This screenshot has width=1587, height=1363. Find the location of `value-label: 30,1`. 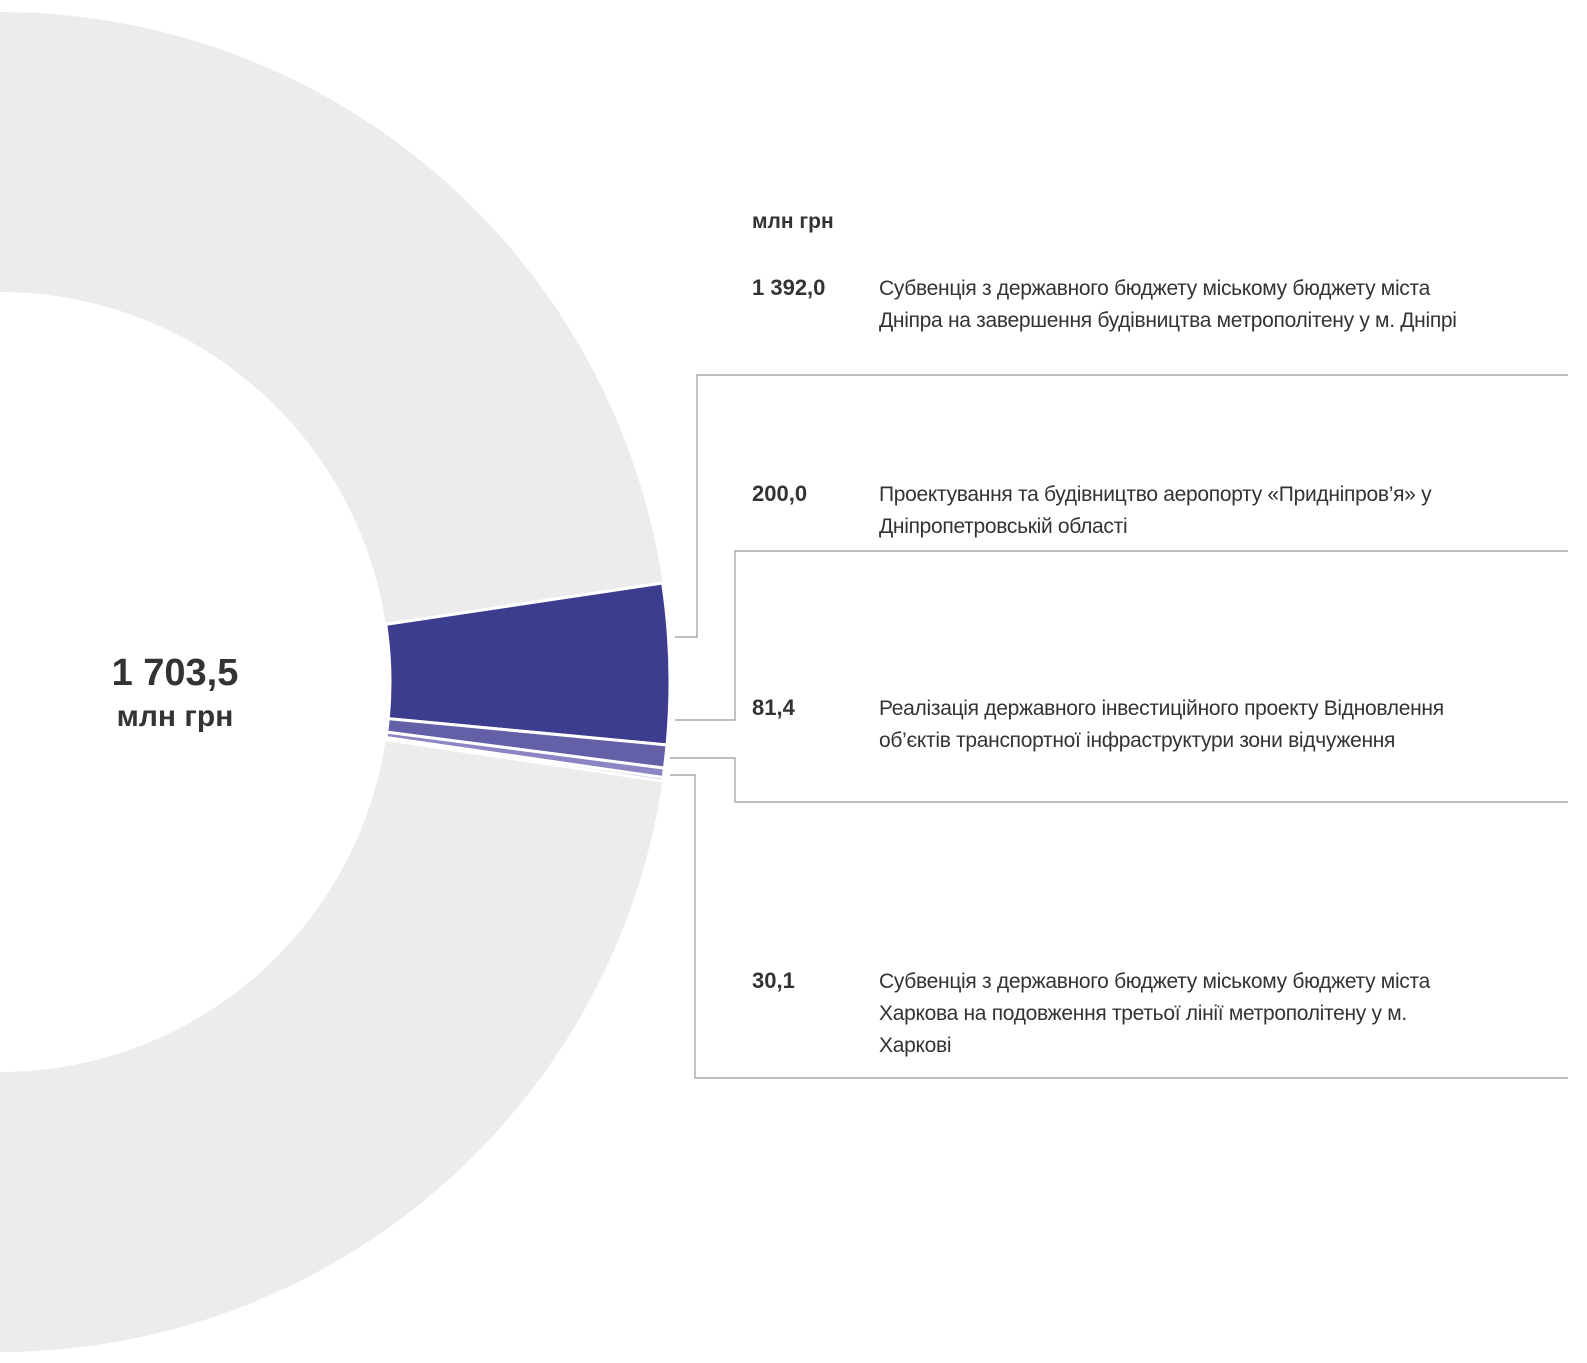

value-label: 30,1 is located at coordinates (773, 980).